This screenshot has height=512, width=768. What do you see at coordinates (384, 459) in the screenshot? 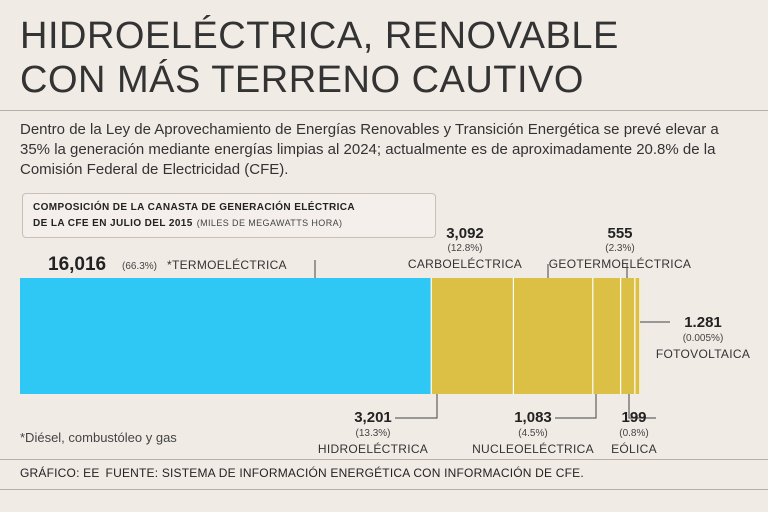
I see `footer-divider-top` at bounding box center [384, 459].